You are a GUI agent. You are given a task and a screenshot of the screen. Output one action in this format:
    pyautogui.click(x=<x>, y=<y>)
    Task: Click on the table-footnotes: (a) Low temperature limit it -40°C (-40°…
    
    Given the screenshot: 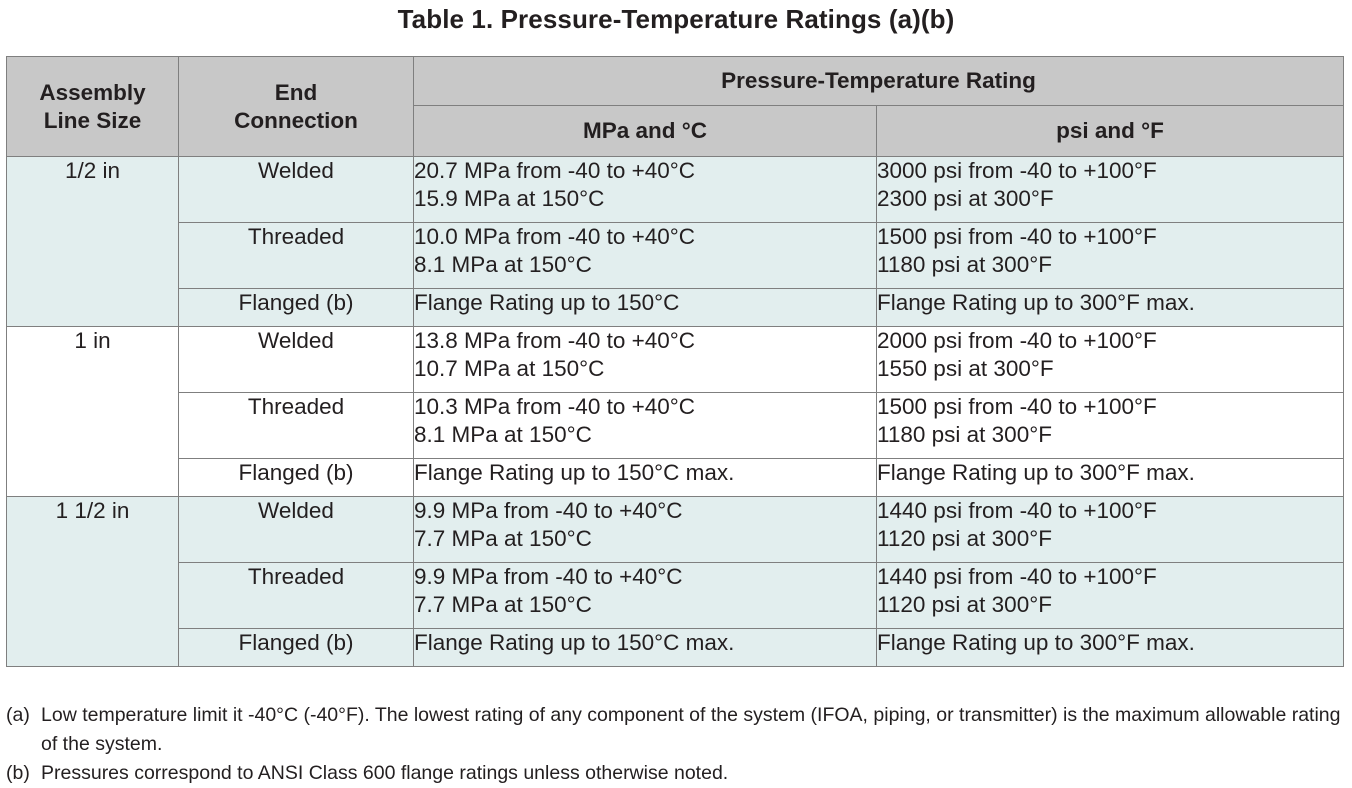 What is the action you would take?
    pyautogui.click(x=676, y=744)
    